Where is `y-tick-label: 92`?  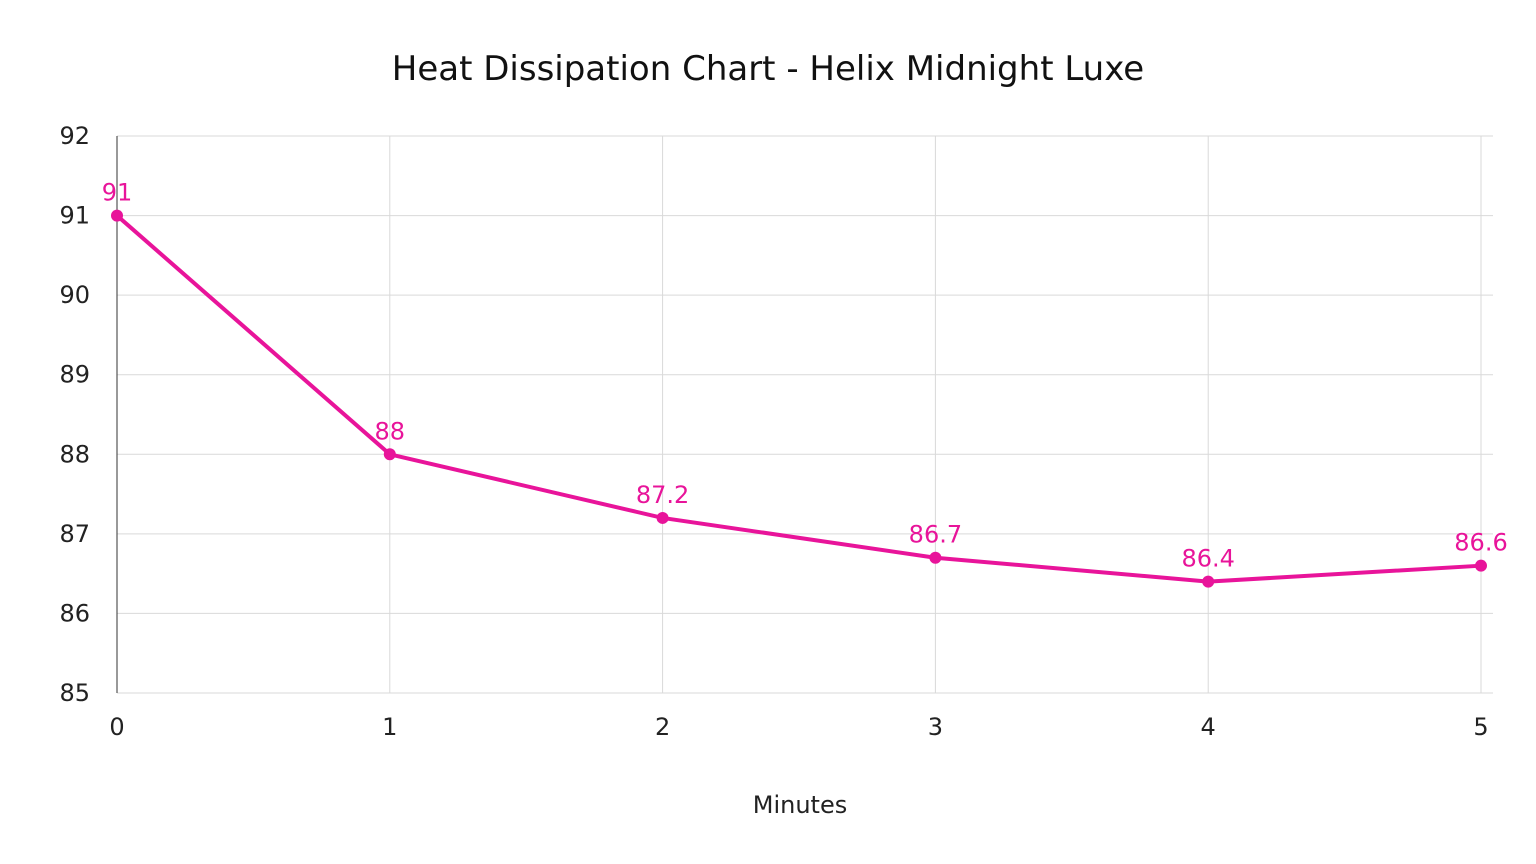 y-tick-label: 92 is located at coordinates (74, 136).